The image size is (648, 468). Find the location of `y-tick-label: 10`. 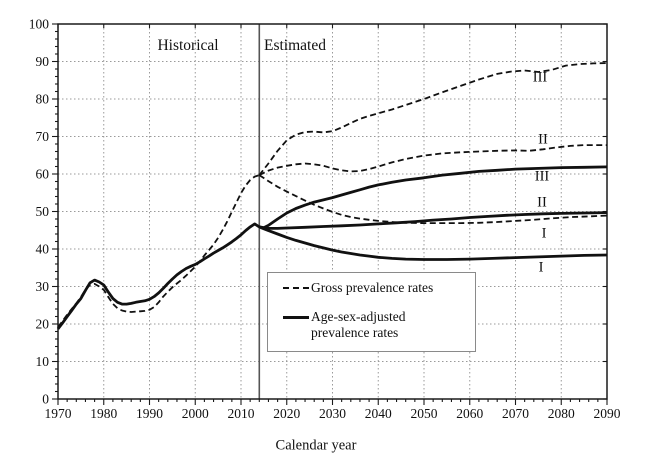

y-tick-label: 10 is located at coordinates (43, 361).